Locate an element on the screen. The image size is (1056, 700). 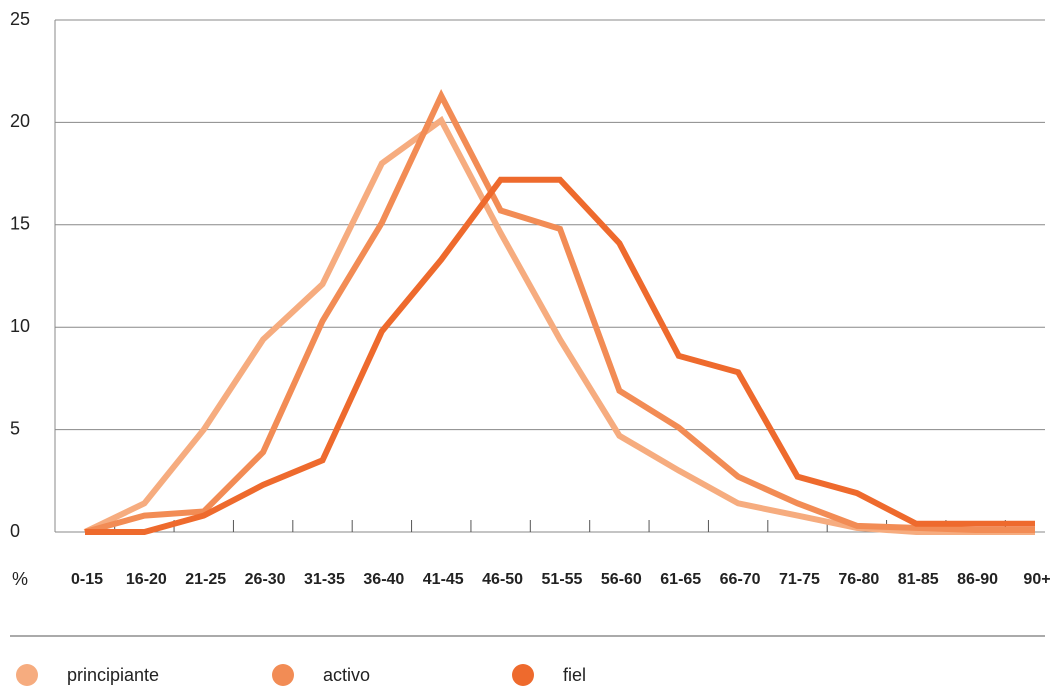
x-tick-label: 76-80 is located at coordinates (858, 579).